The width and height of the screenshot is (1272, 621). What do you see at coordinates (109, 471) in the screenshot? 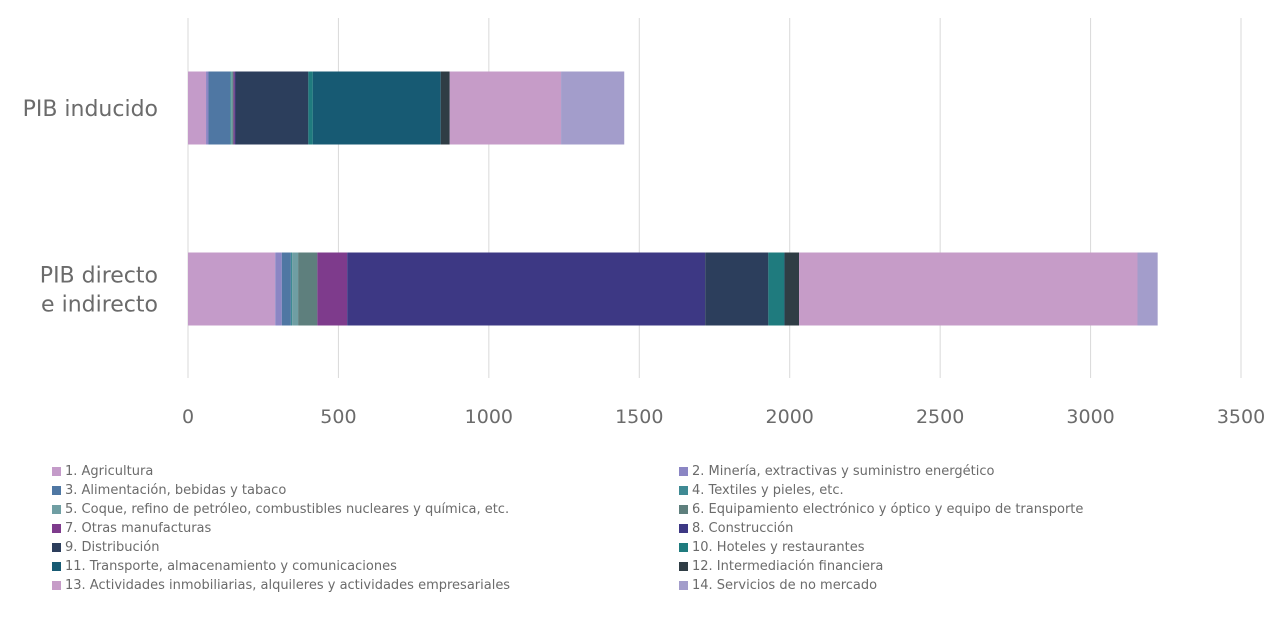
I see `legend-label: 1. Agricultura` at bounding box center [109, 471].